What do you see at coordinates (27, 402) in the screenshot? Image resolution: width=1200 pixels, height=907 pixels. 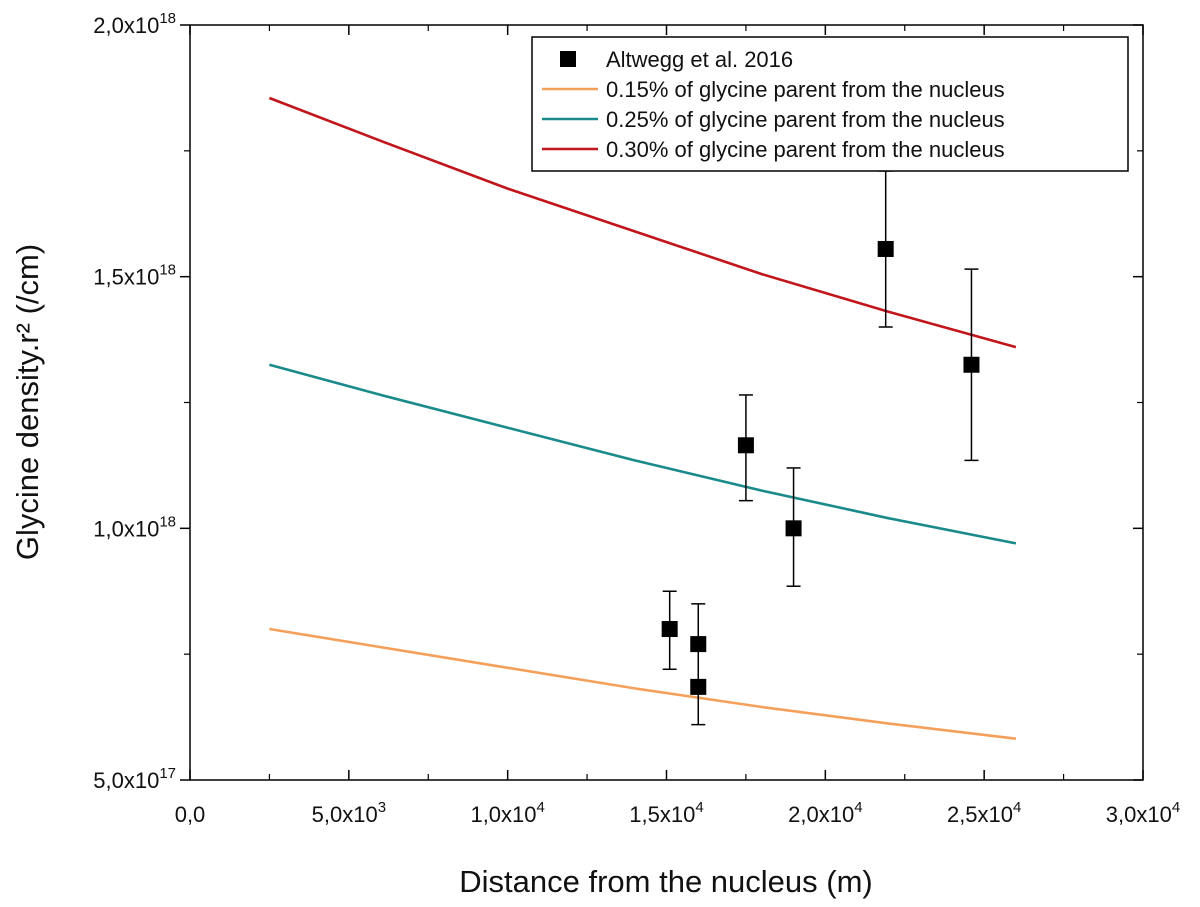 I see `y-axis-title: Glycine density.r² (/cm)` at bounding box center [27, 402].